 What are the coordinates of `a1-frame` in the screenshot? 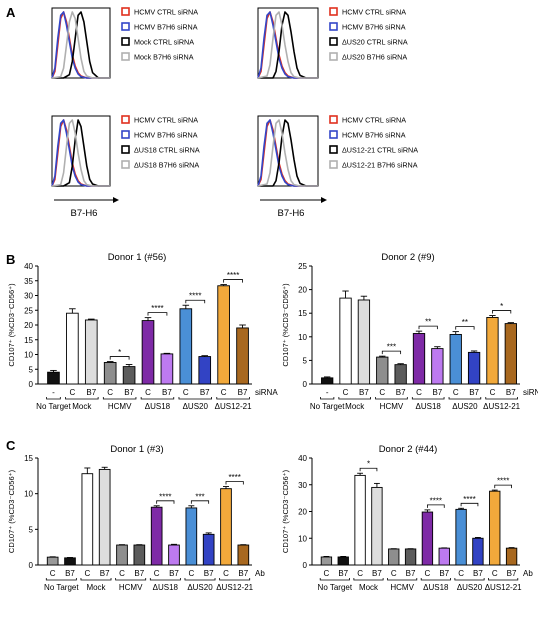 It's located at (81, 43).